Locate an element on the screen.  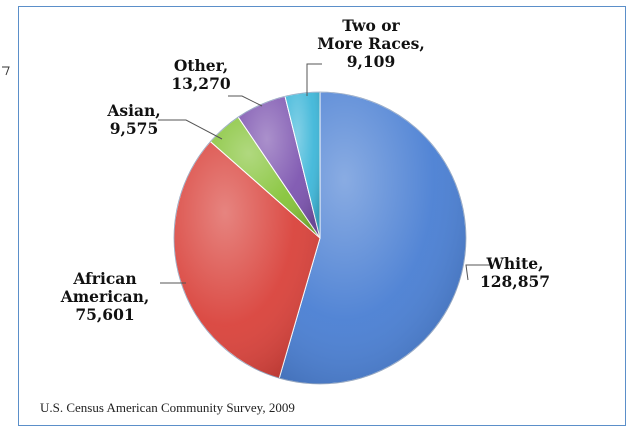
slice-asian-shading is located at coordinates (265, 177).